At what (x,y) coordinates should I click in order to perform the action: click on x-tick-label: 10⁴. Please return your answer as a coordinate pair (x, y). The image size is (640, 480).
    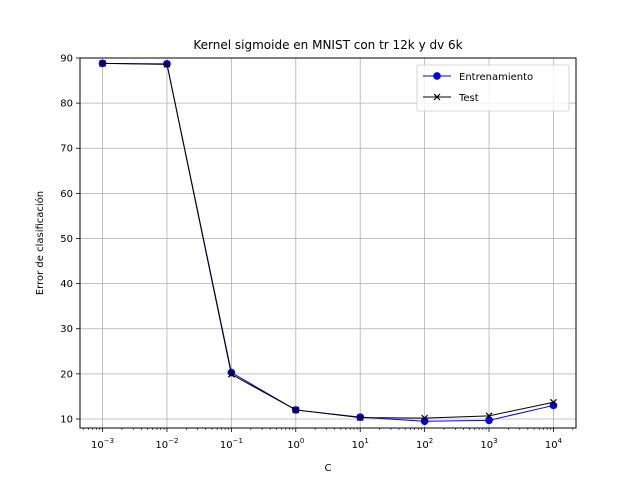
    Looking at the image, I should click on (554, 444).